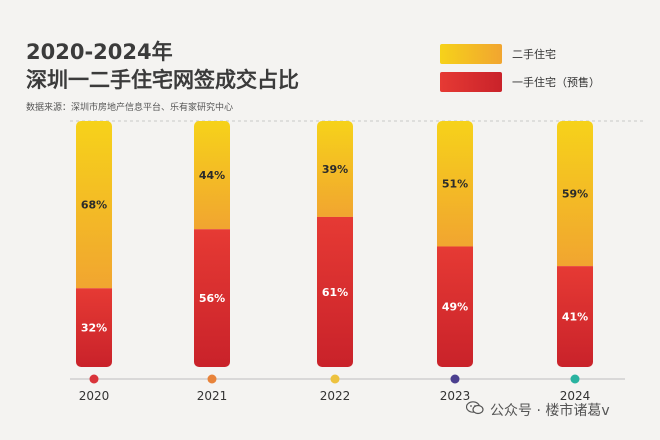 The width and height of the screenshot is (660, 440). What do you see at coordinates (455, 379) in the screenshot?
I see `axis-dot-2023` at bounding box center [455, 379].